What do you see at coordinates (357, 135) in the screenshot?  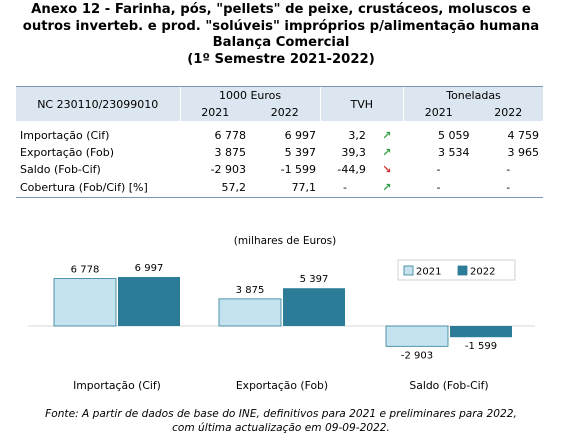 I see `tvh-value: 3,2` at bounding box center [357, 135].